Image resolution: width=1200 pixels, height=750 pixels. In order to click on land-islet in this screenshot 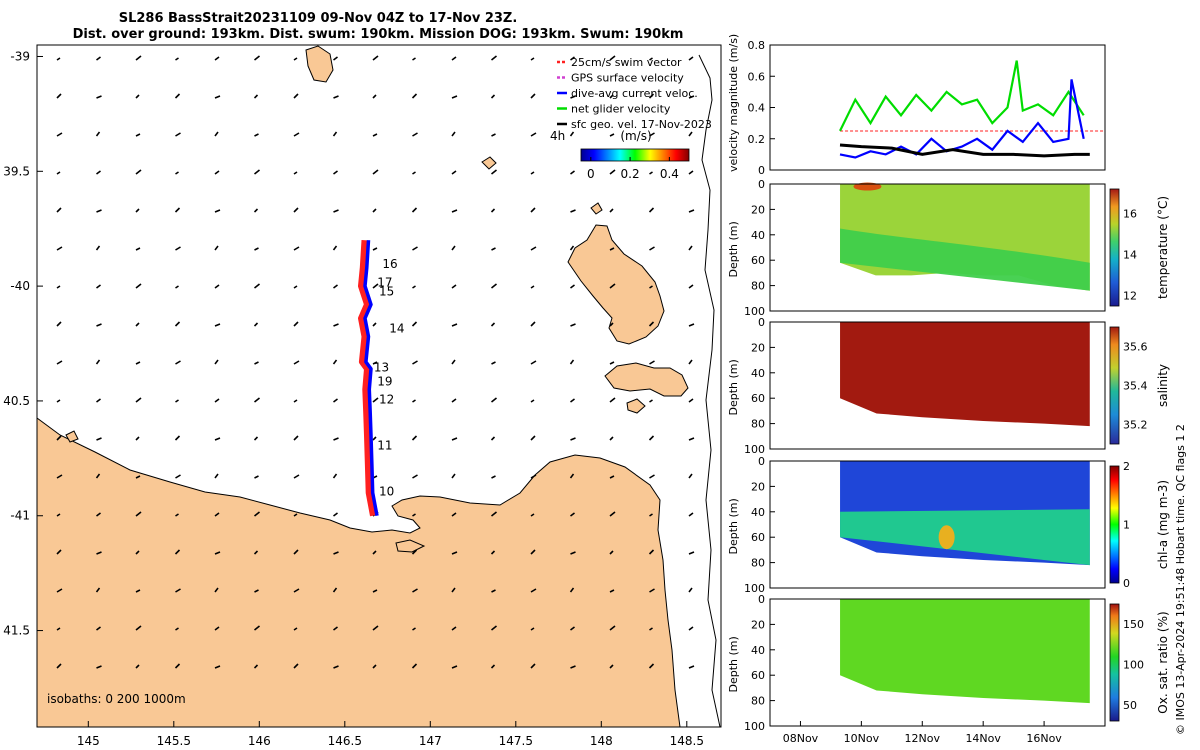, I will do `click(72, 436)`.